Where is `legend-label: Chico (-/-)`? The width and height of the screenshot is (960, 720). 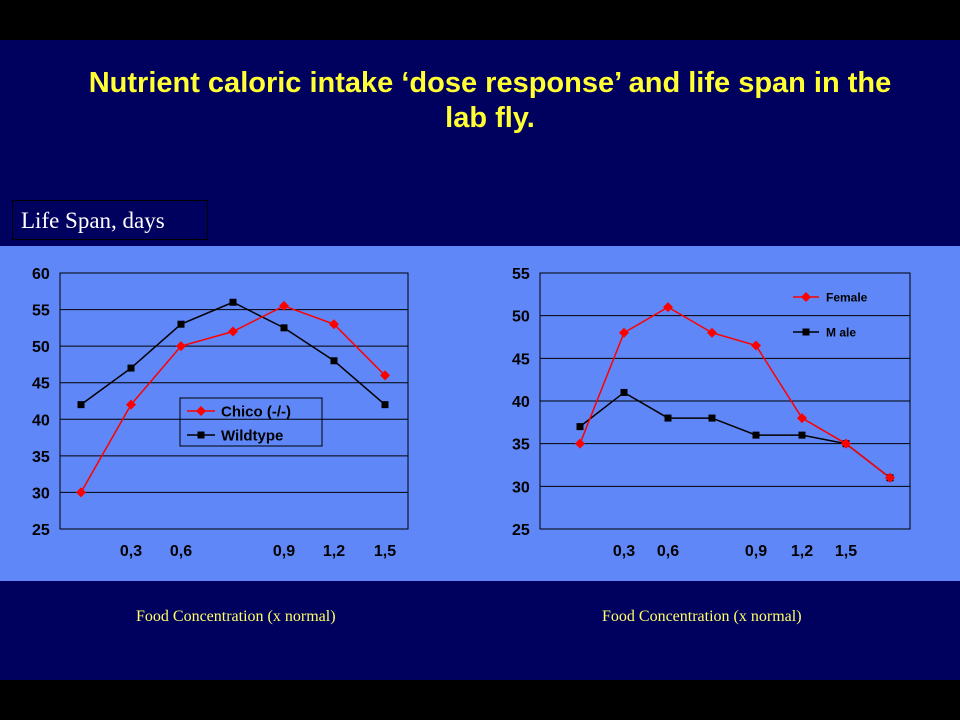
legend-label: Chico (-/-) is located at coordinates (256, 412).